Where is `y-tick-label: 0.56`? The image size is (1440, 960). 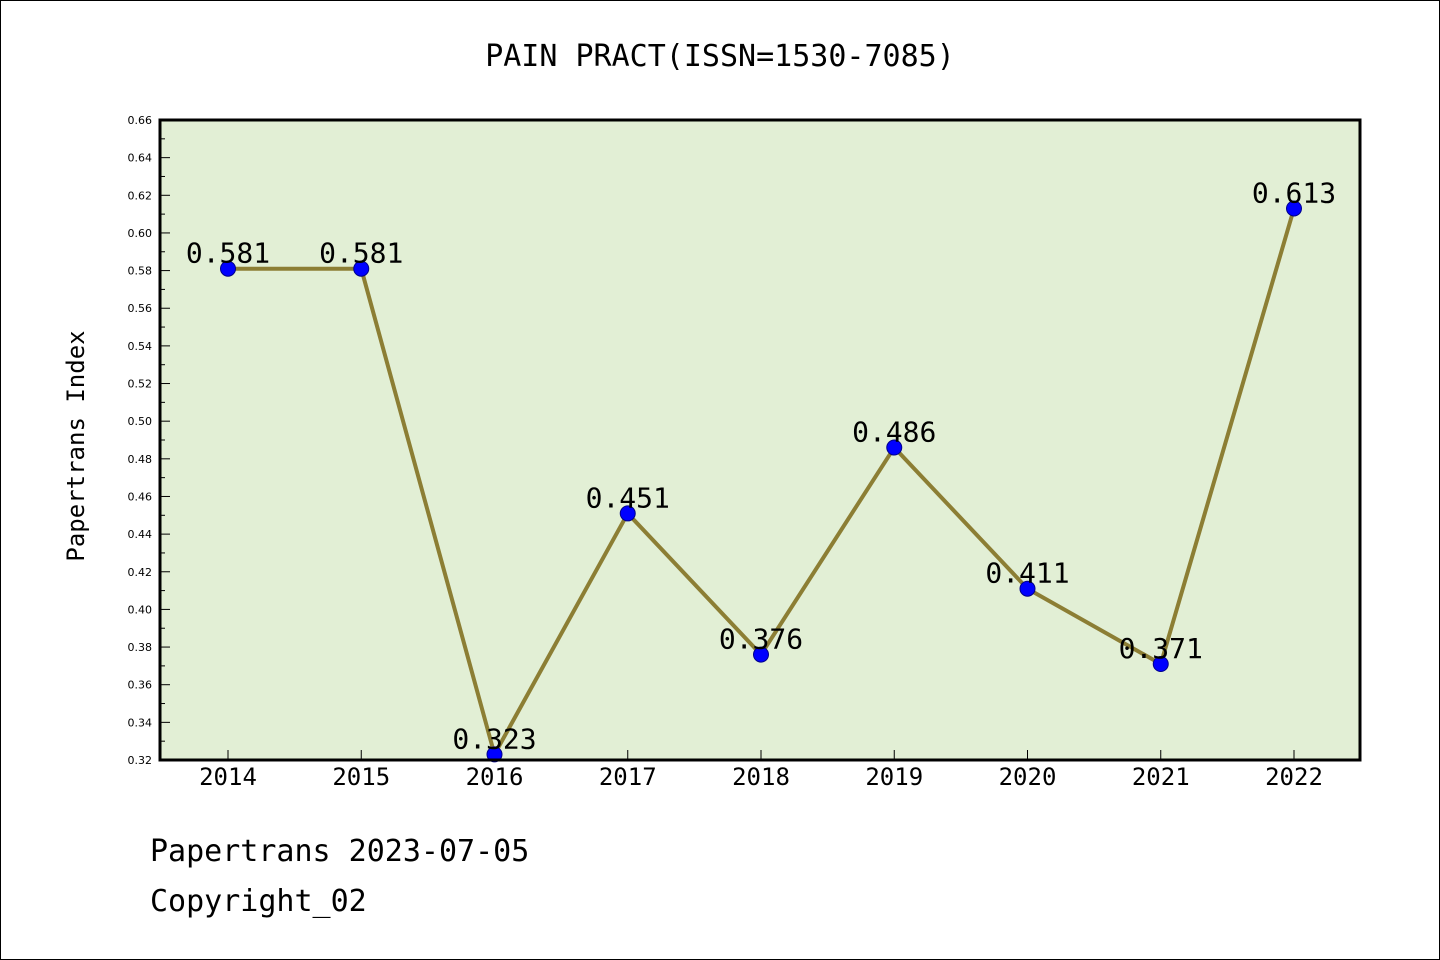 y-tick-label: 0.56 is located at coordinates (140, 308).